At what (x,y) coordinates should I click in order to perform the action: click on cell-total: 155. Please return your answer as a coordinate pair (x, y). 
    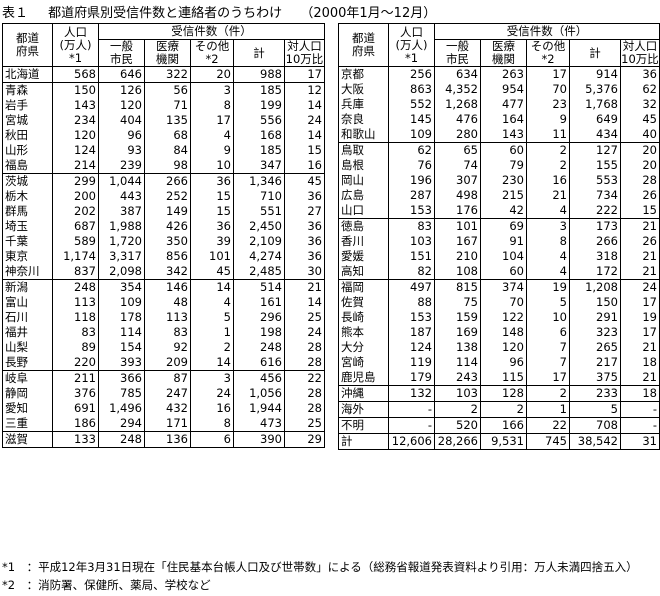
    Looking at the image, I should click on (595, 165).